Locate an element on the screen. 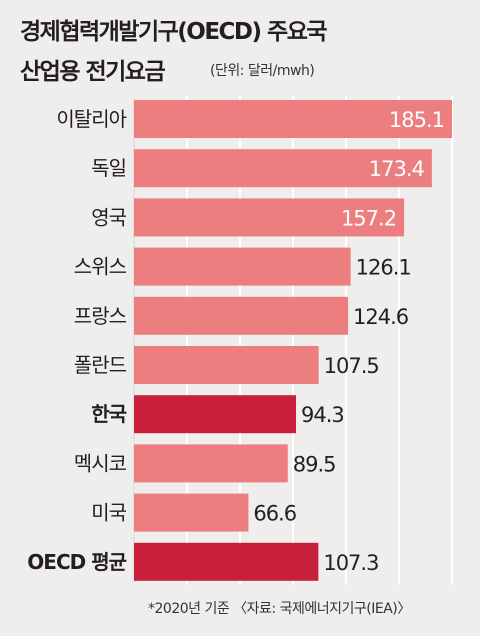  unit-label: (단위: 달러/mwh) is located at coordinates (262, 71).